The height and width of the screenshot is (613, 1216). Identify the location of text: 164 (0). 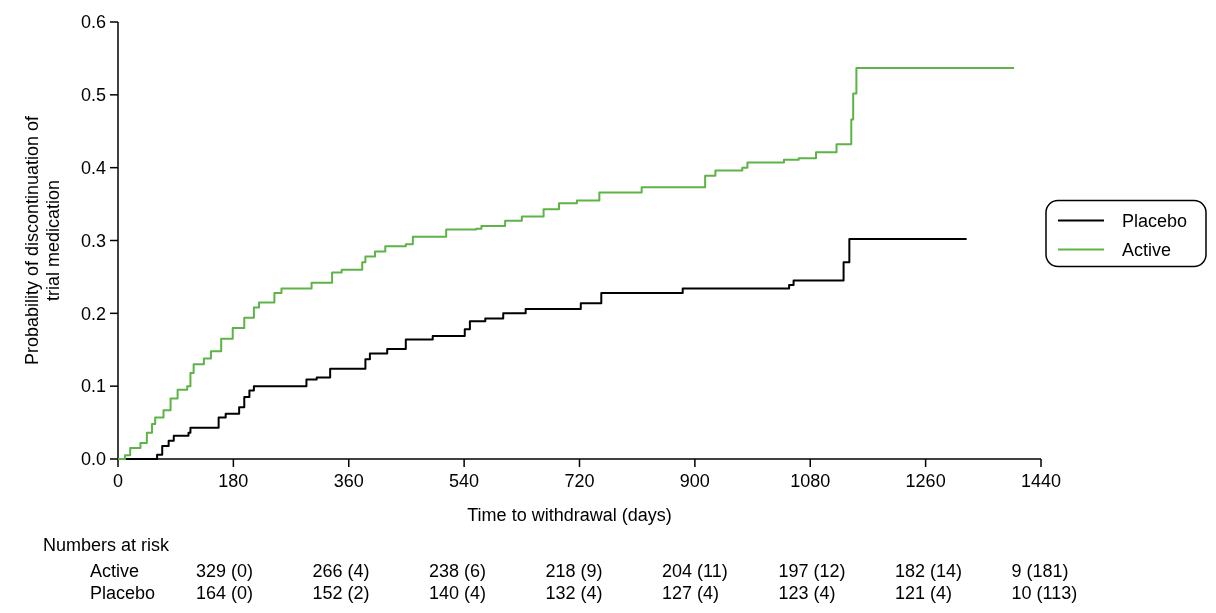
(225, 593).